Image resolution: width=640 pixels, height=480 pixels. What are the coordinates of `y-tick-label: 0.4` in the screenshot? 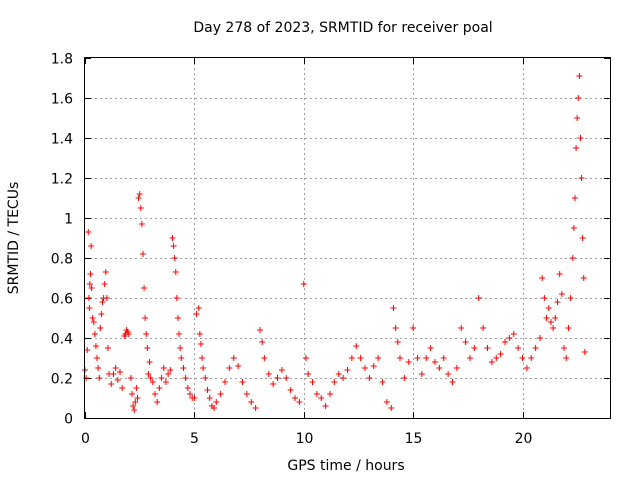 It's located at (62, 340).